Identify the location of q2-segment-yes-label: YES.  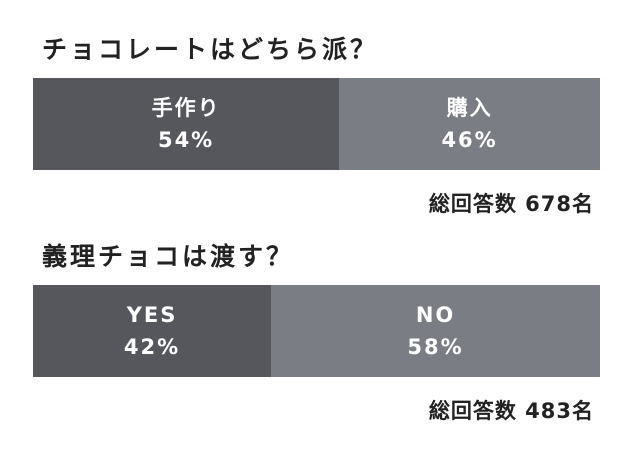
(152, 315).